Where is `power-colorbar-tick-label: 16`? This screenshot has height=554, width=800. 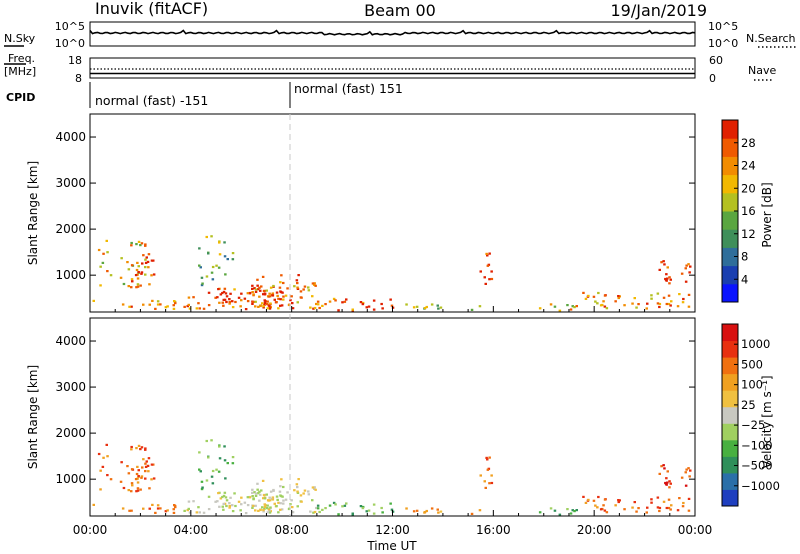
power-colorbar-tick-label: 16 is located at coordinates (748, 211).